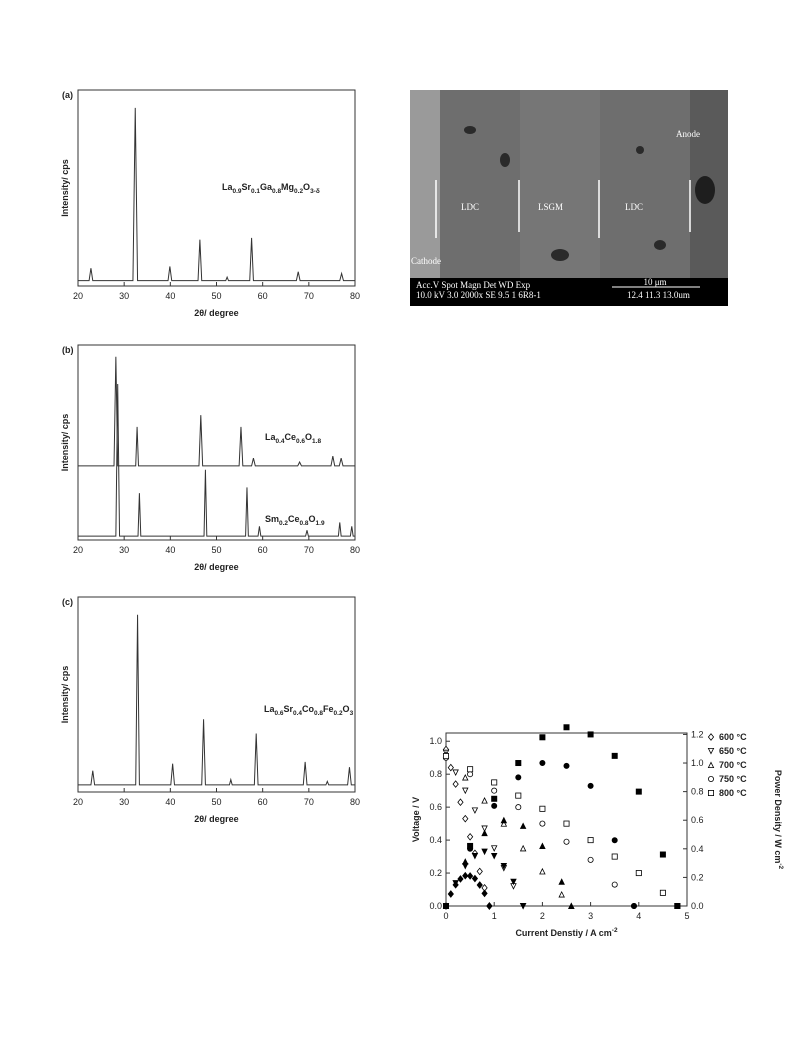 Image resolution: width=793 pixels, height=1064 pixels. I want to click on compound-label: La0.6Sr0.4Co0.8Fe0.2O3, so click(309, 710).